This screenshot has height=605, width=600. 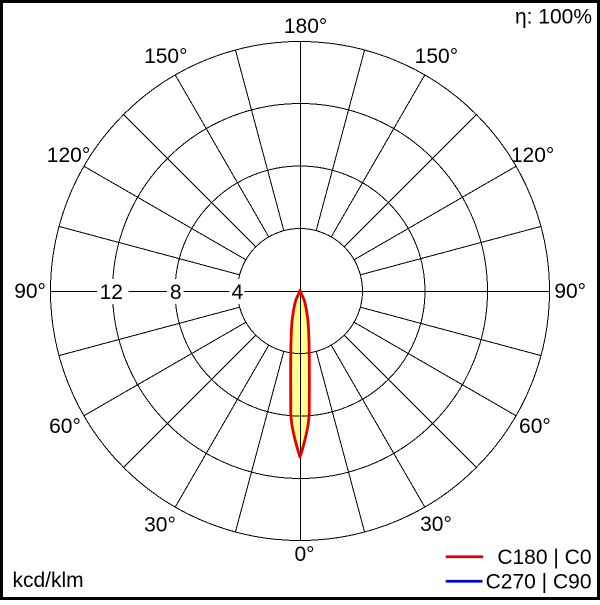 I want to click on svg-text: kcd/klm, so click(x=48, y=580).